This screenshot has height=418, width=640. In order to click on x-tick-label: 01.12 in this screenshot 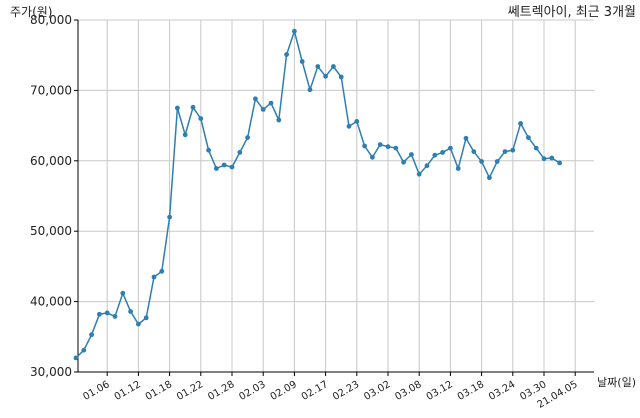, I will do `click(128, 391)`.